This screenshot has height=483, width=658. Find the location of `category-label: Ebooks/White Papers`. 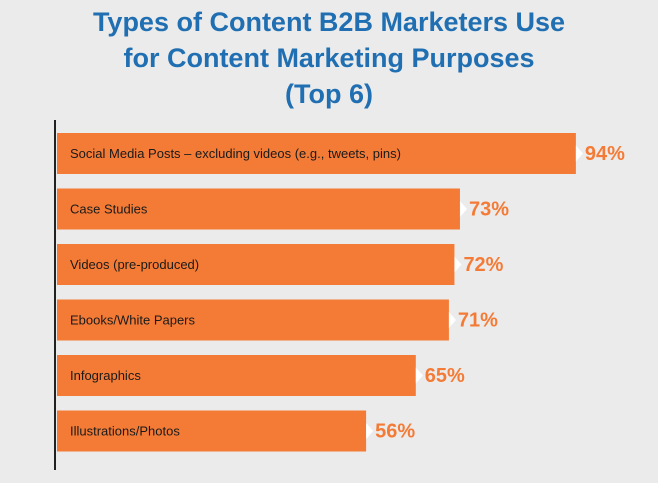

category-label: Ebooks/White Papers is located at coordinates (133, 319).